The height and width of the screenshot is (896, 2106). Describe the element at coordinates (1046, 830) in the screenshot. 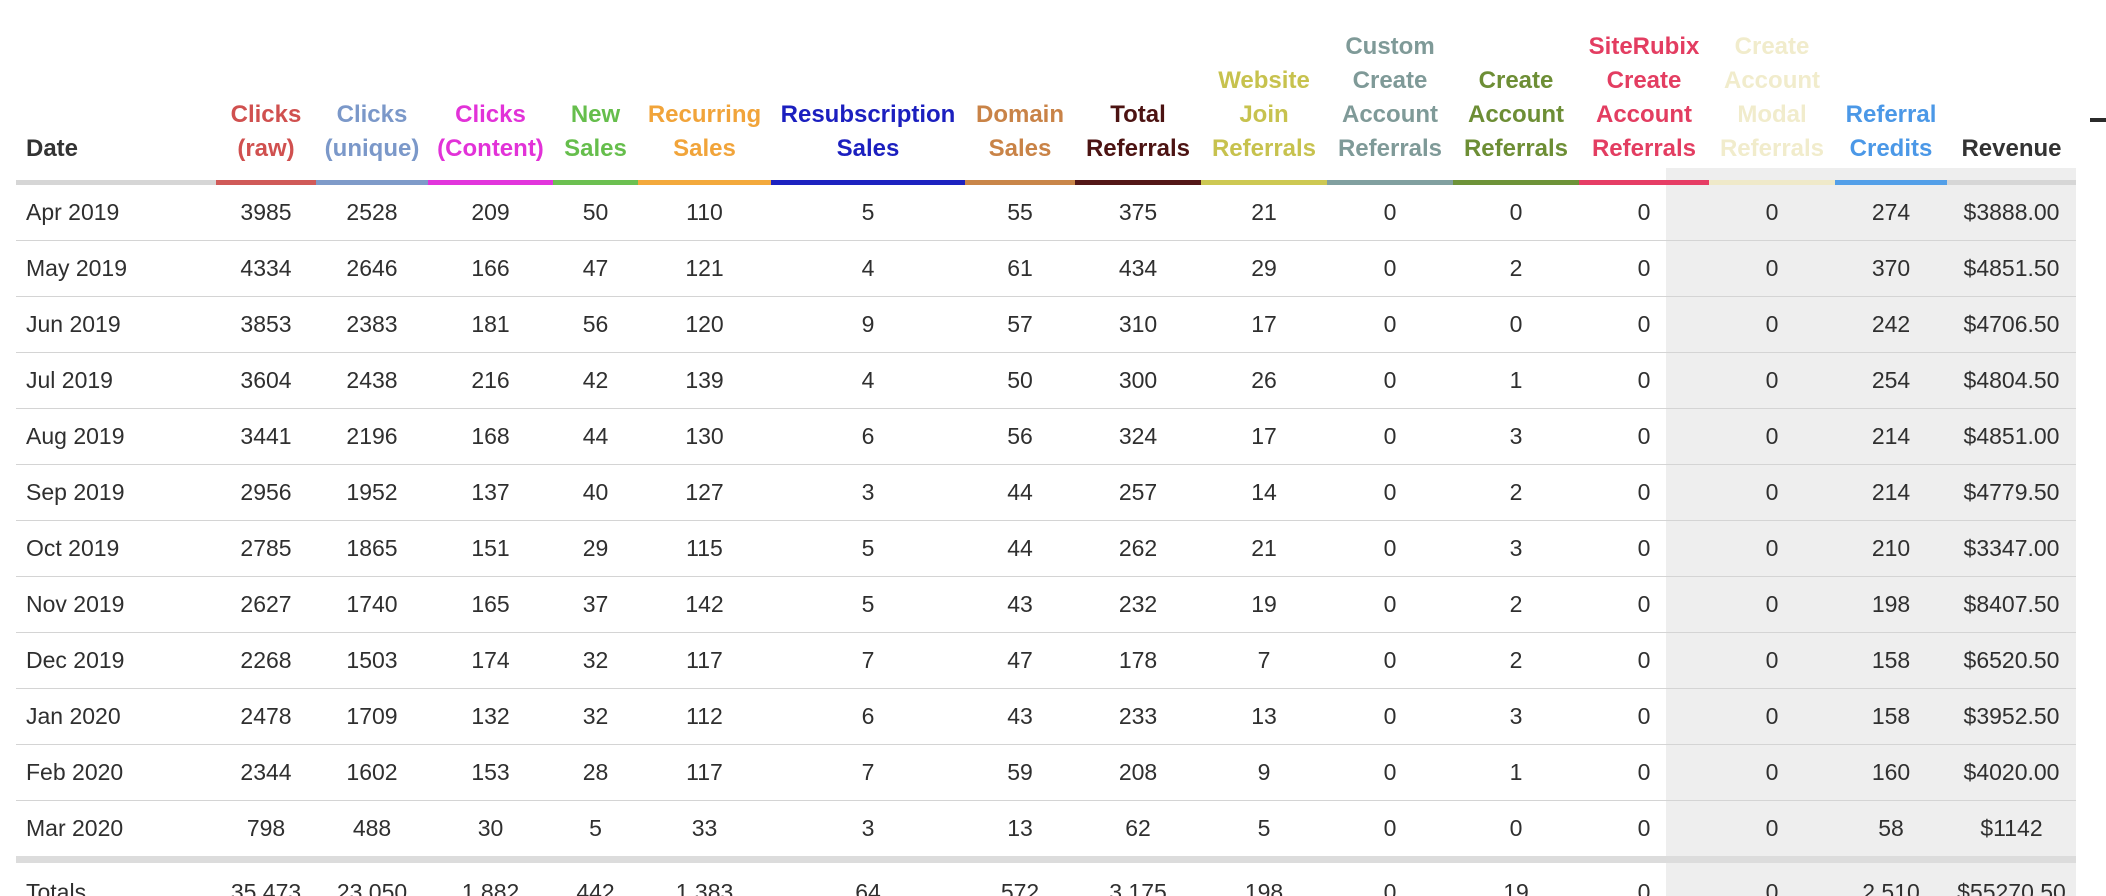

I see `table-row: Mar 2020 798 488 30 5 33 3 13 62 5 0 0 0 0 58 $1142` at that location.